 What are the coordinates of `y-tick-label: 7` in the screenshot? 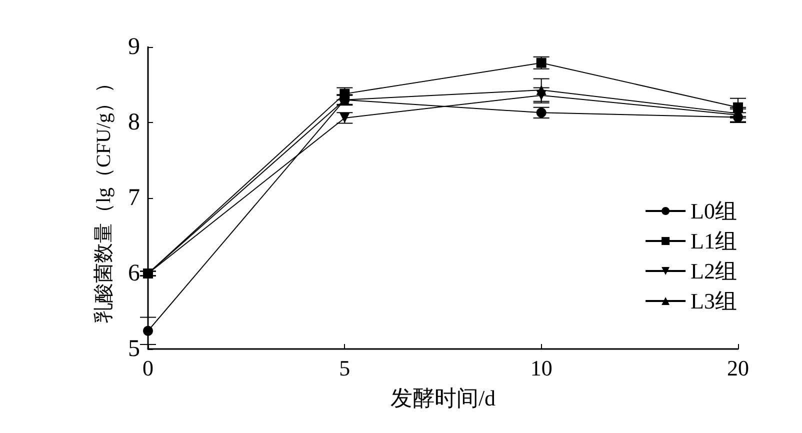 It's located at (134, 198).